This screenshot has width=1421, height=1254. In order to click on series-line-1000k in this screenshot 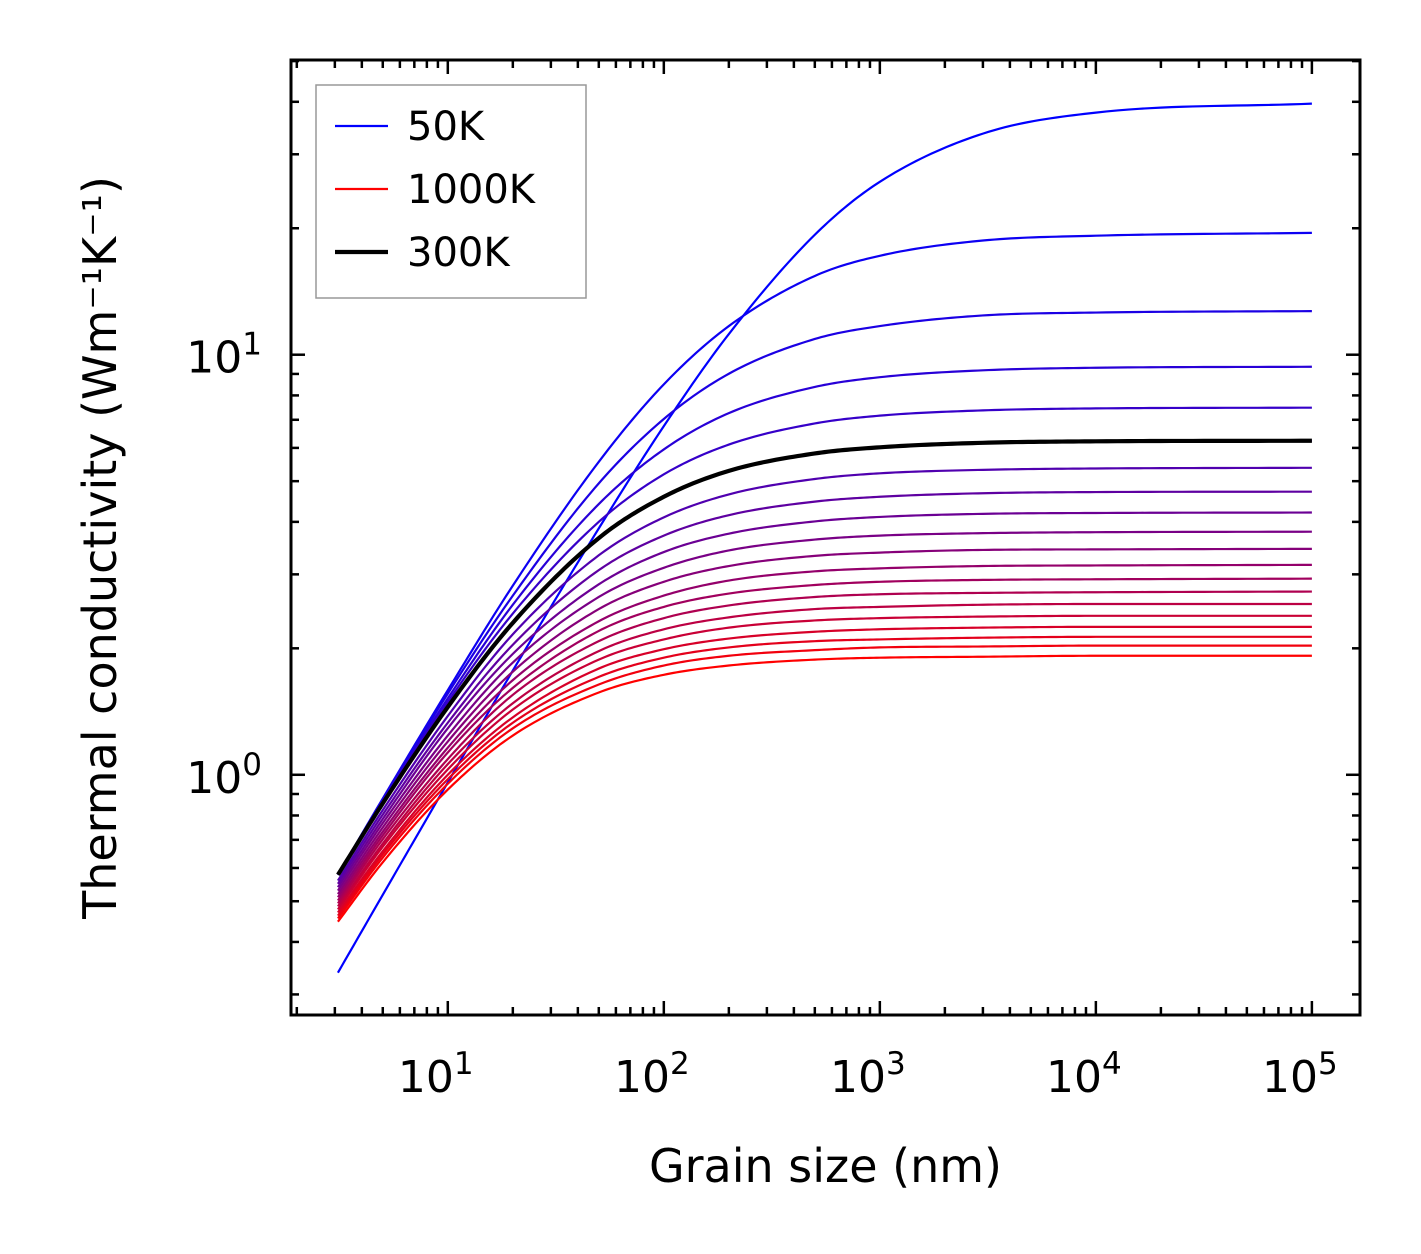, I will do `click(824, 788)`.